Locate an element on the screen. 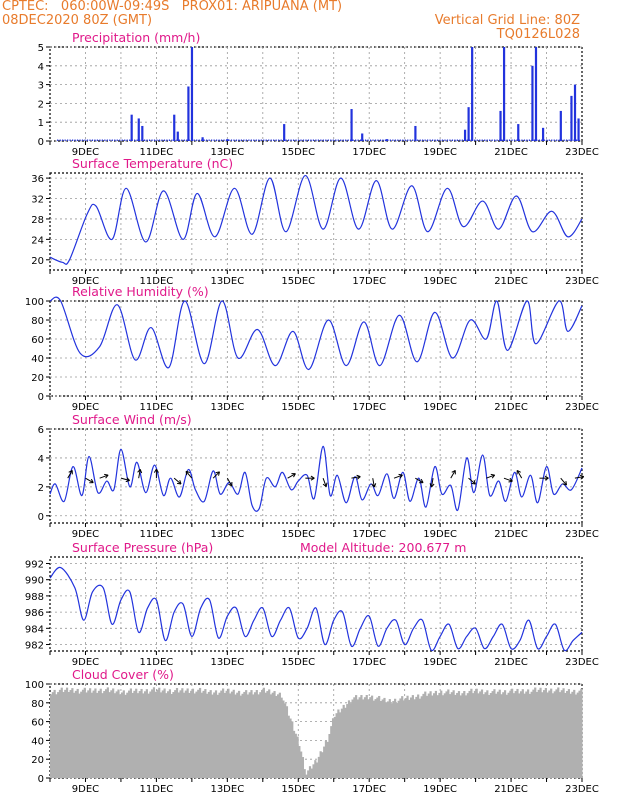 Image resolution: width=618 pixels, height=800 pixels. y-tick-label: 20 is located at coordinates (37, 261).